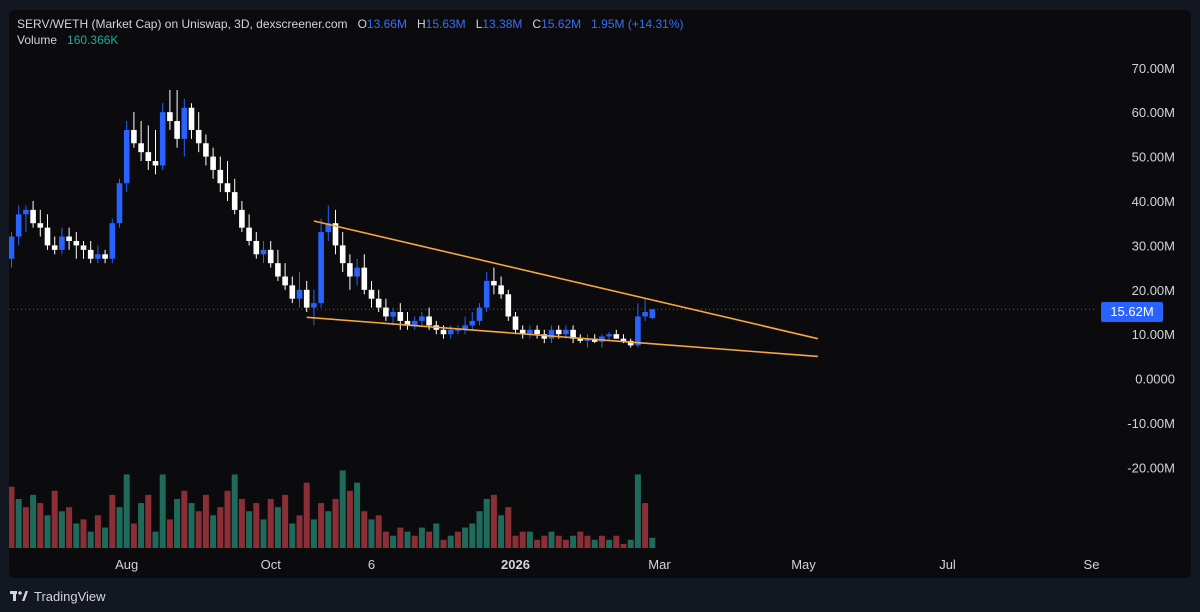 This screenshot has height=612, width=1200. Describe the element at coordinates (70, 596) in the screenshot. I see `brand-name: TradingView` at that location.